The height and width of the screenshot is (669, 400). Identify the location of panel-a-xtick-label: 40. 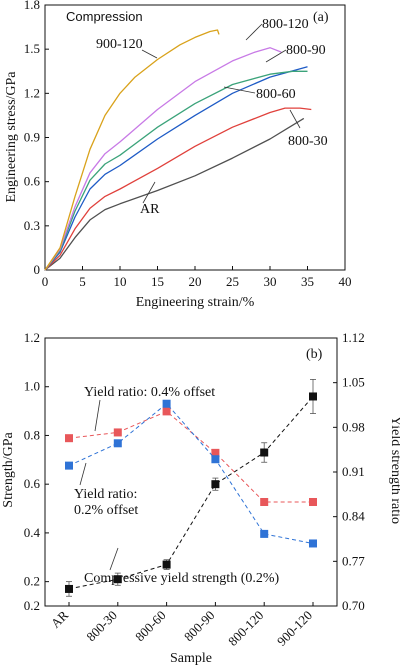
(345, 281).